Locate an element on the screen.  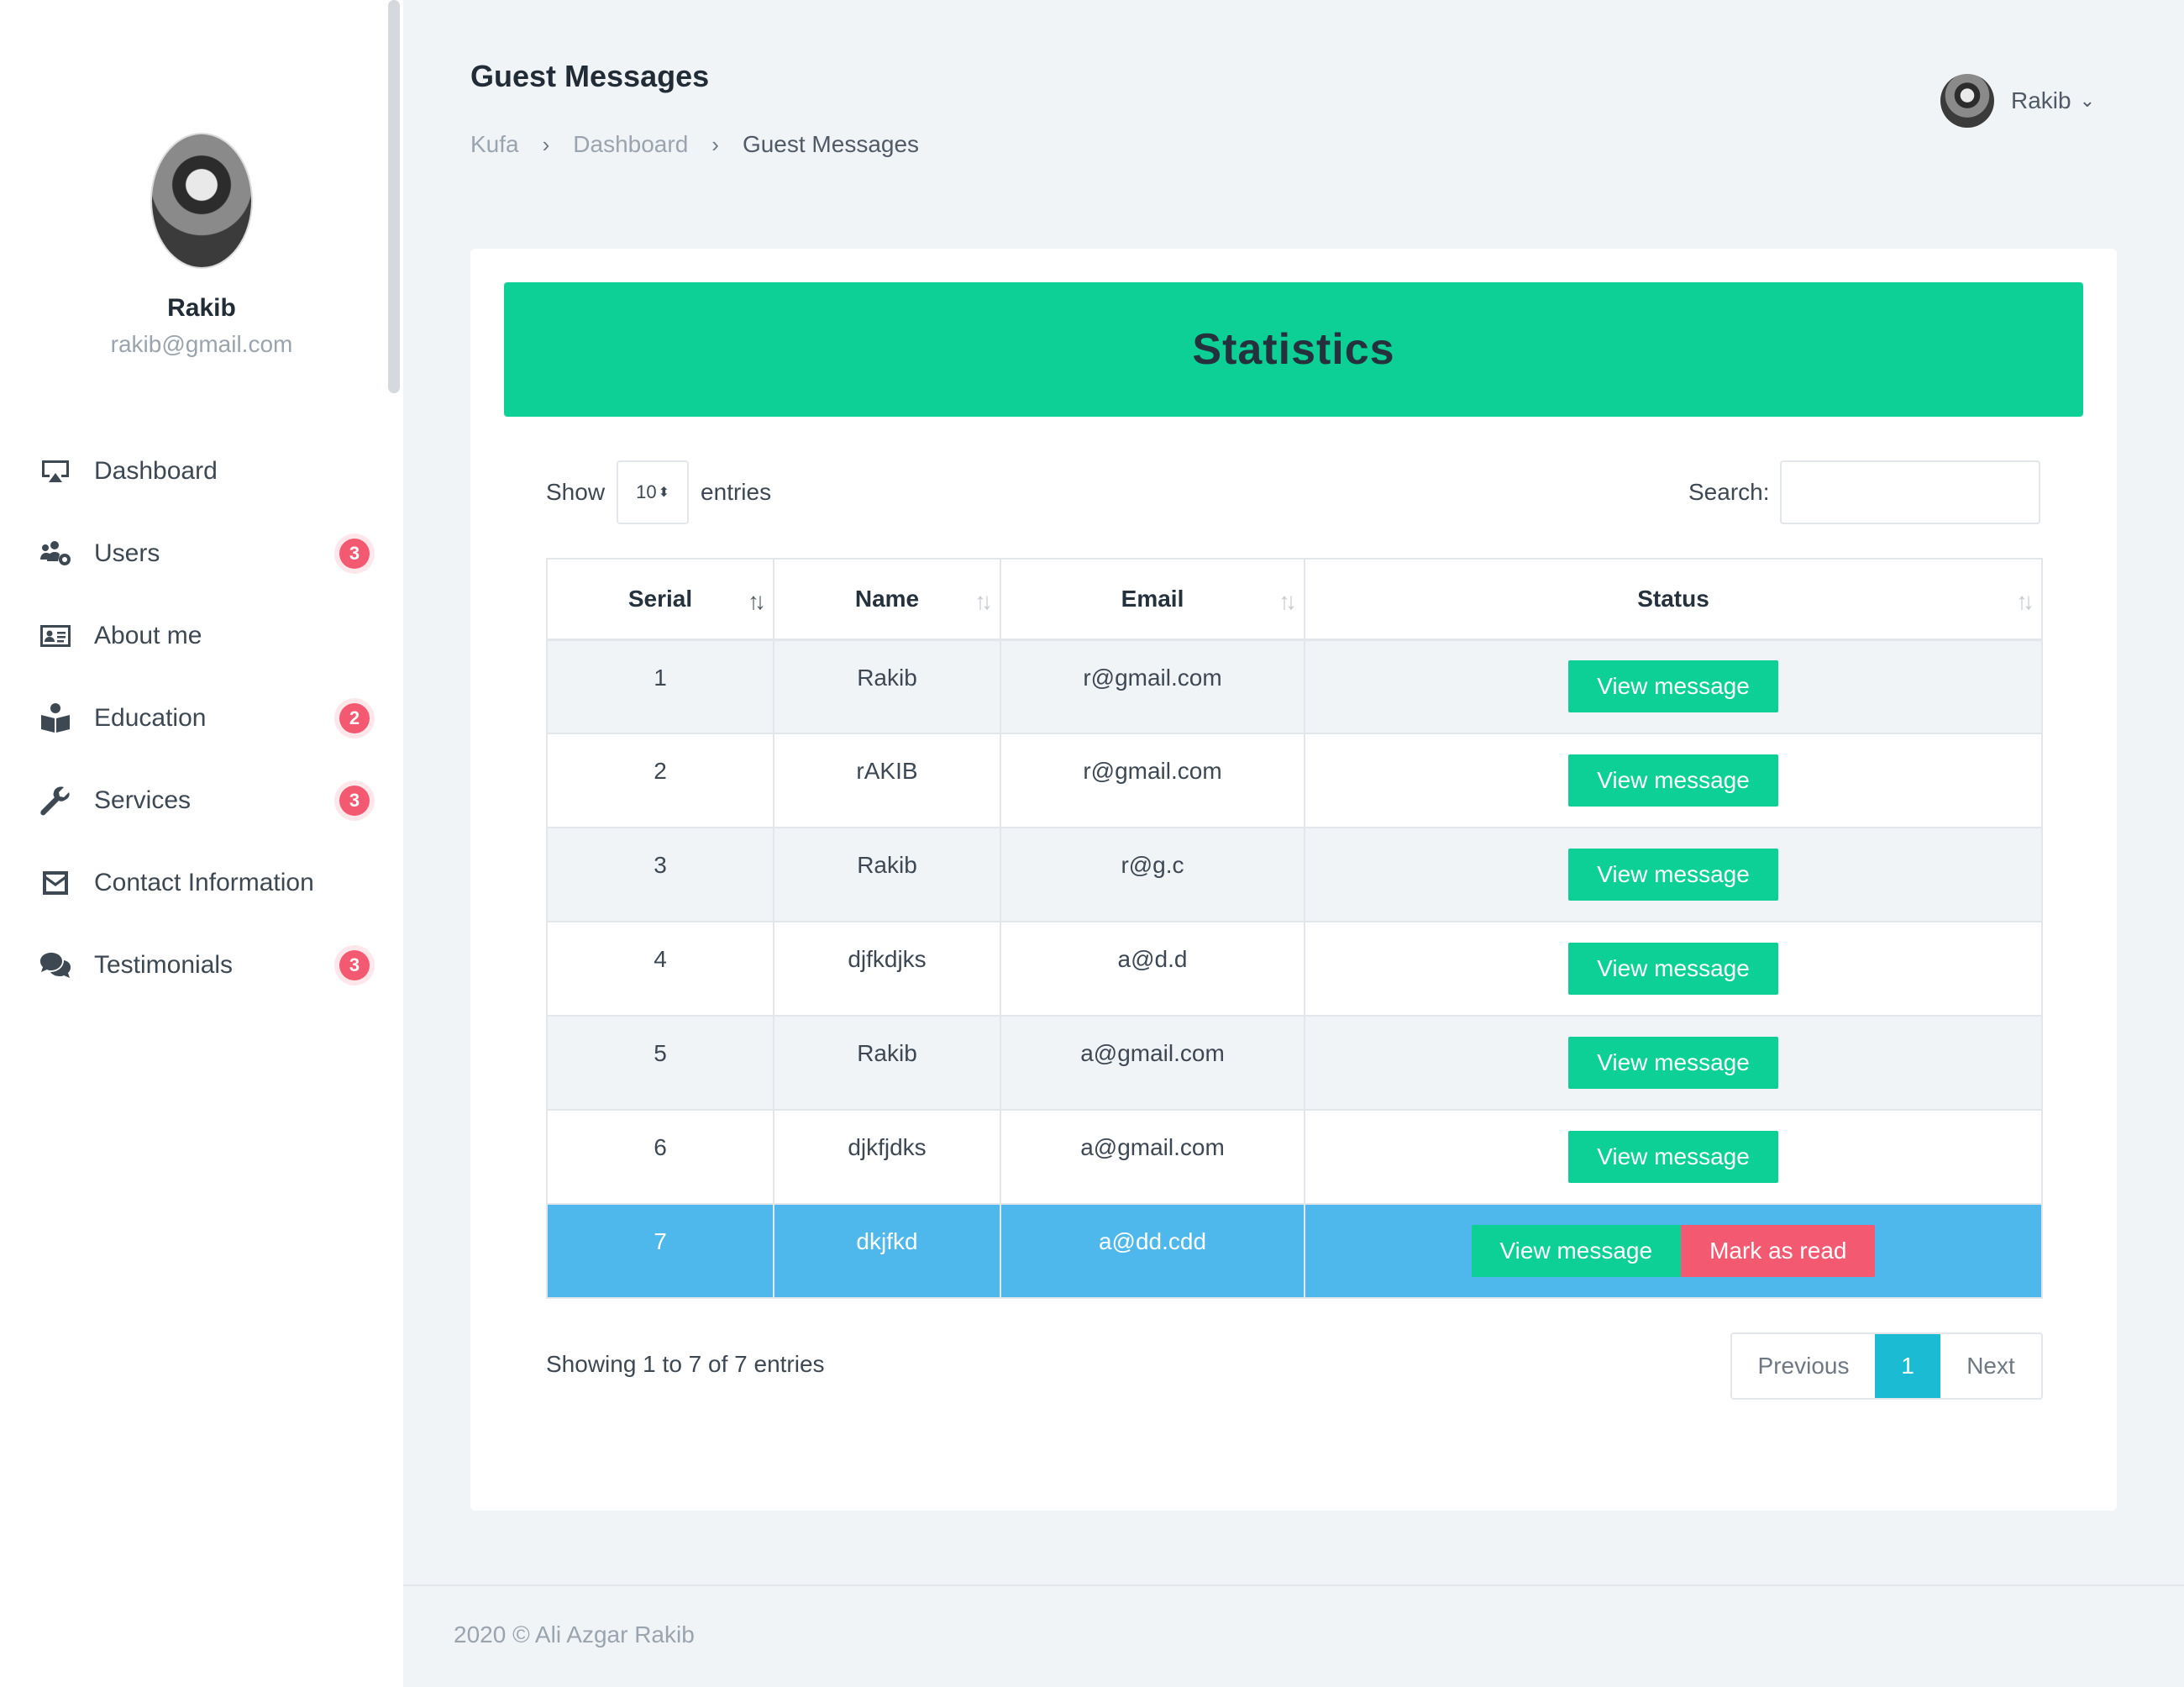
sidebar-item-education: Education 2 is located at coordinates (201, 718).